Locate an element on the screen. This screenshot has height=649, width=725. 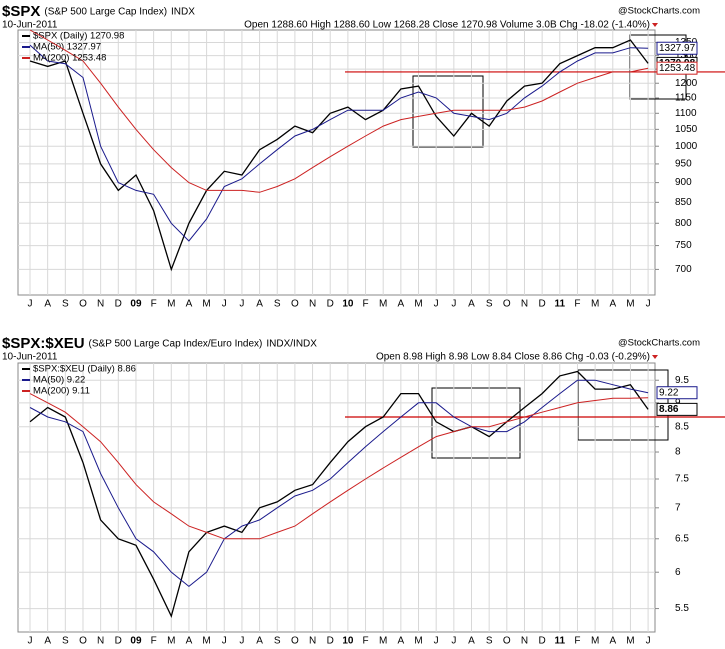
value-tag: 8.86 is located at coordinates (669, 409).